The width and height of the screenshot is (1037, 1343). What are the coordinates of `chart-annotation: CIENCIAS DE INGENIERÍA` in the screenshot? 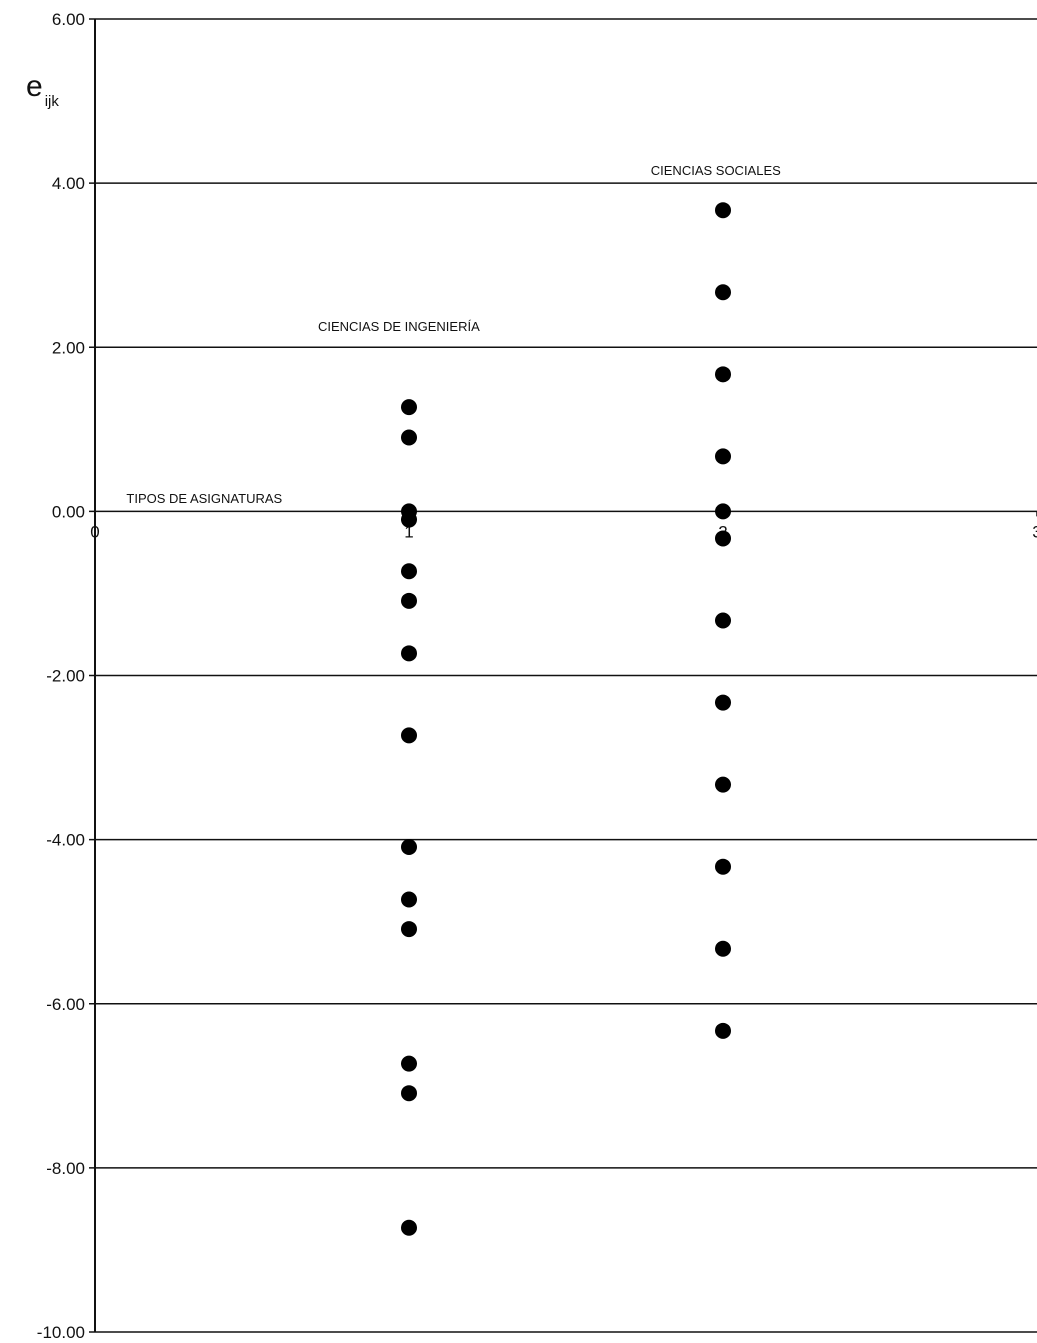 It's located at (399, 326).